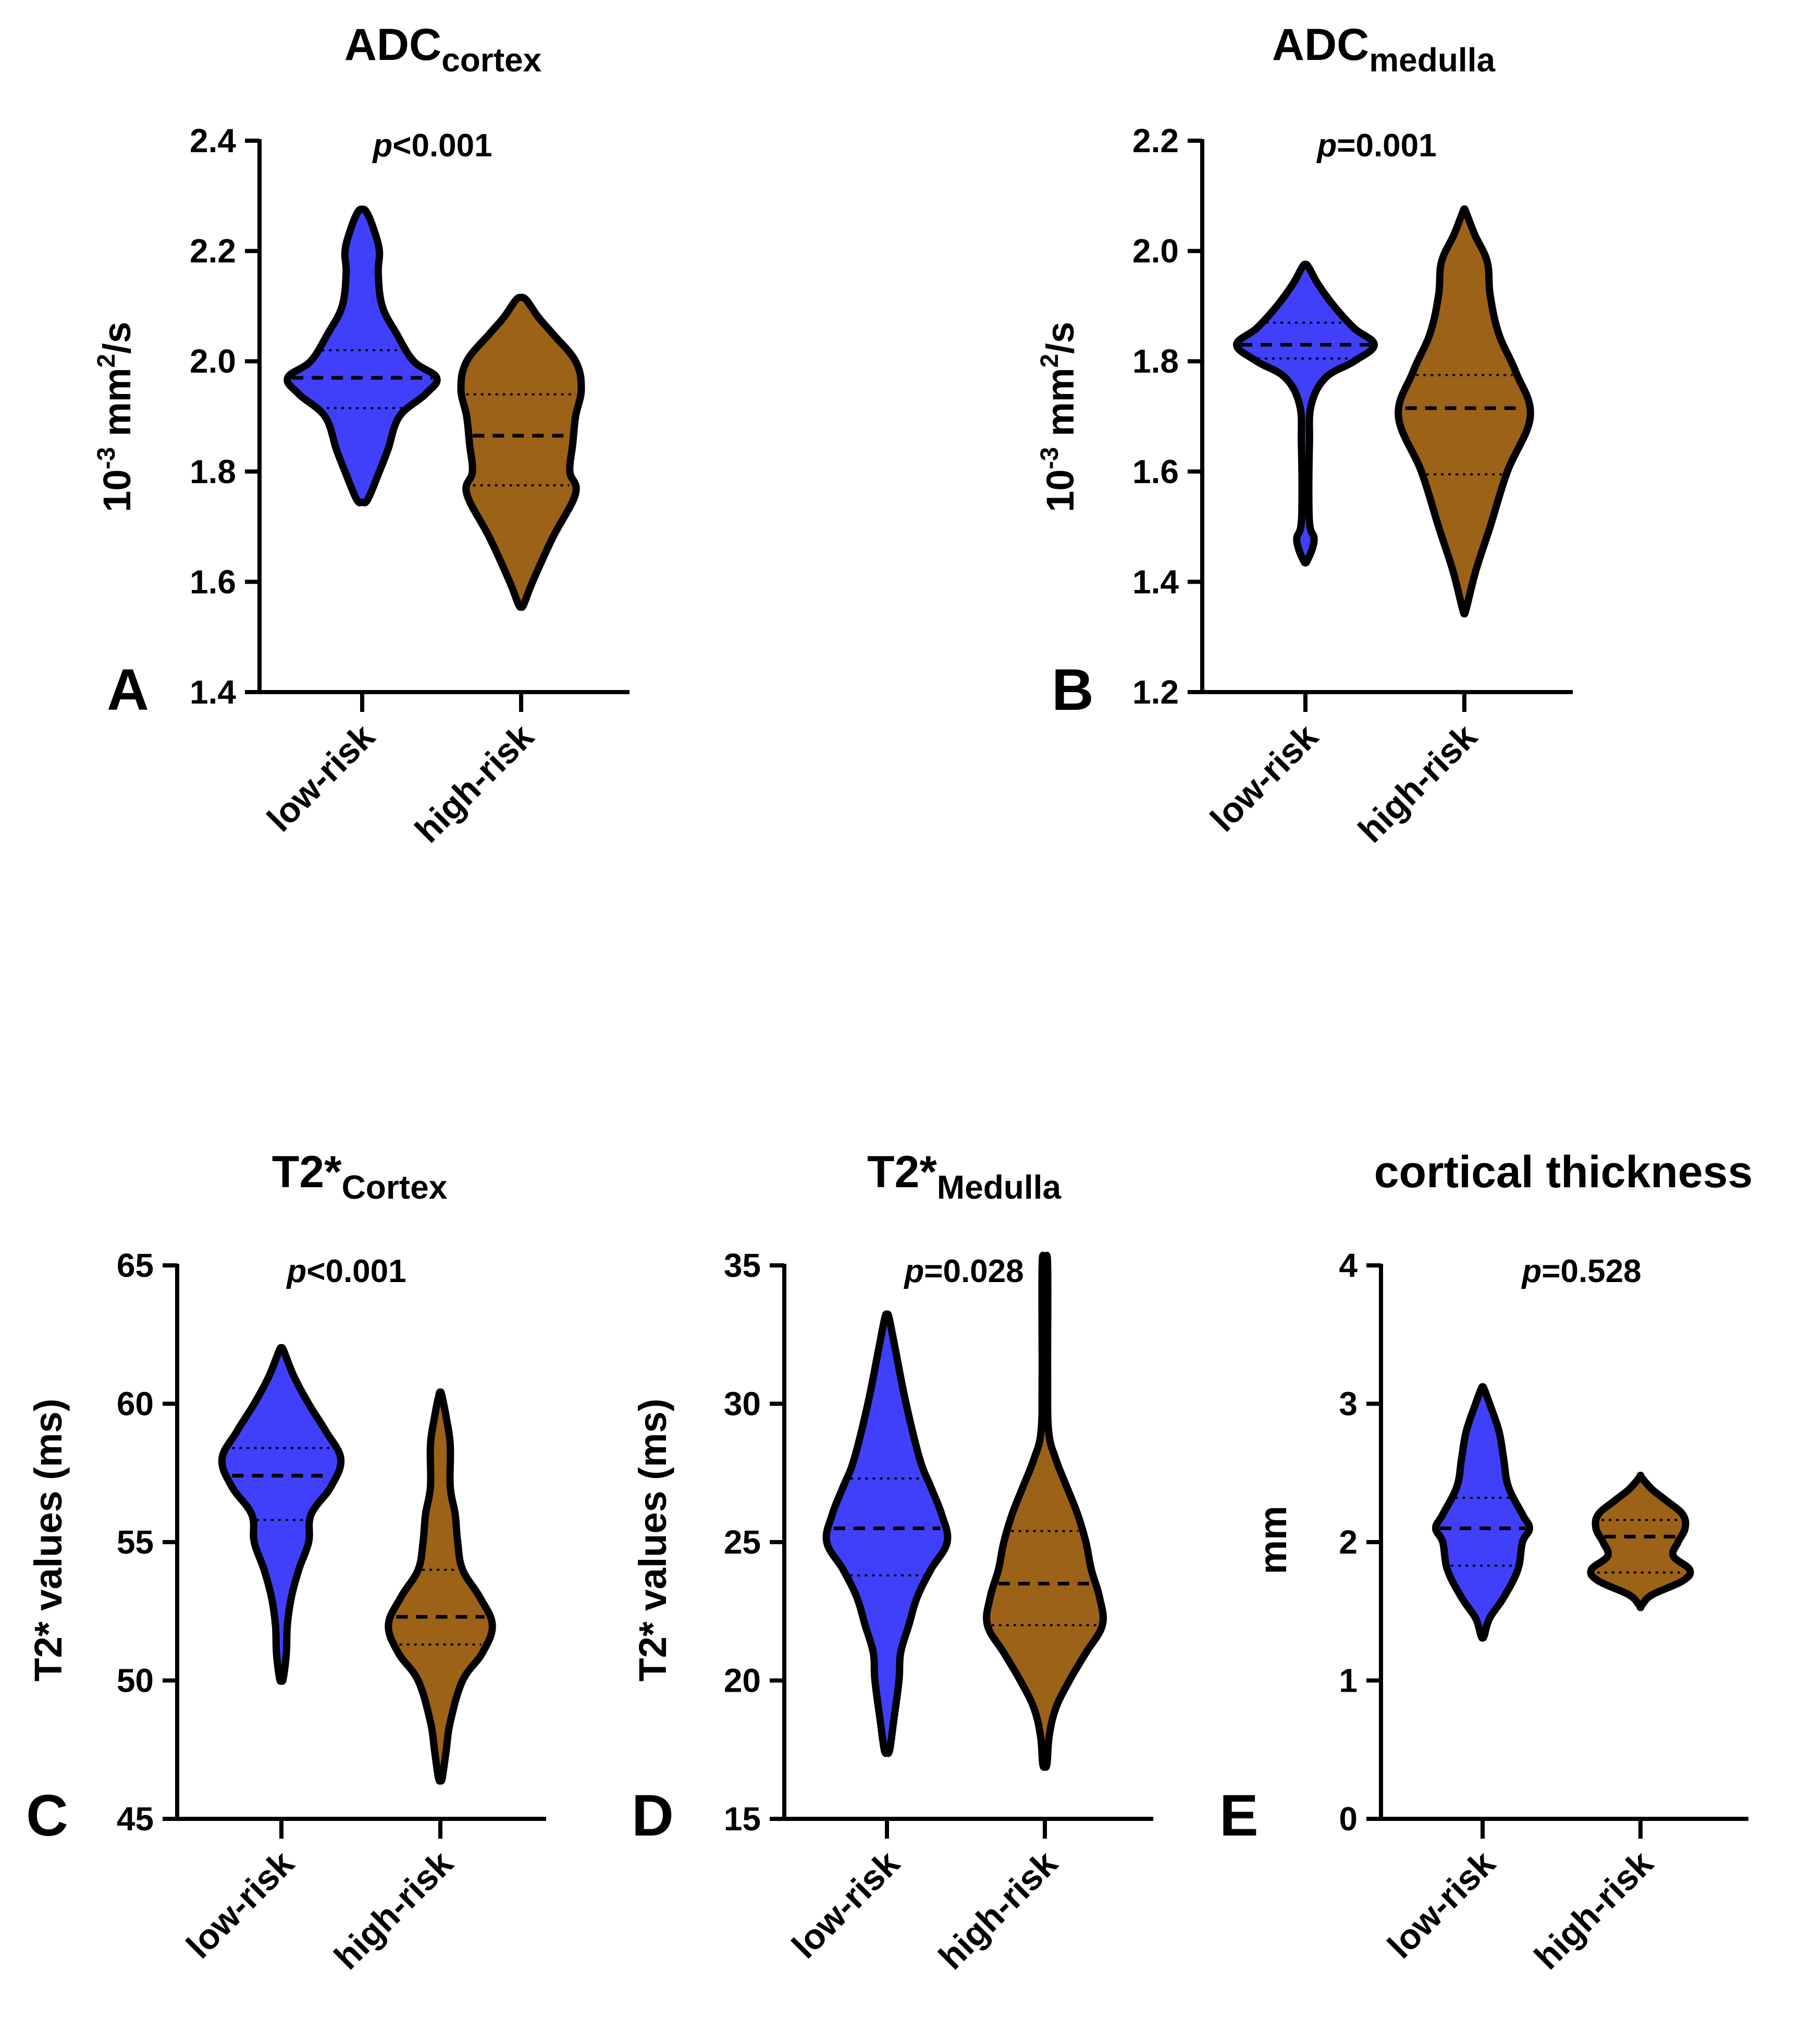  I want to click on p-number: =0.001, so click(1386, 146).